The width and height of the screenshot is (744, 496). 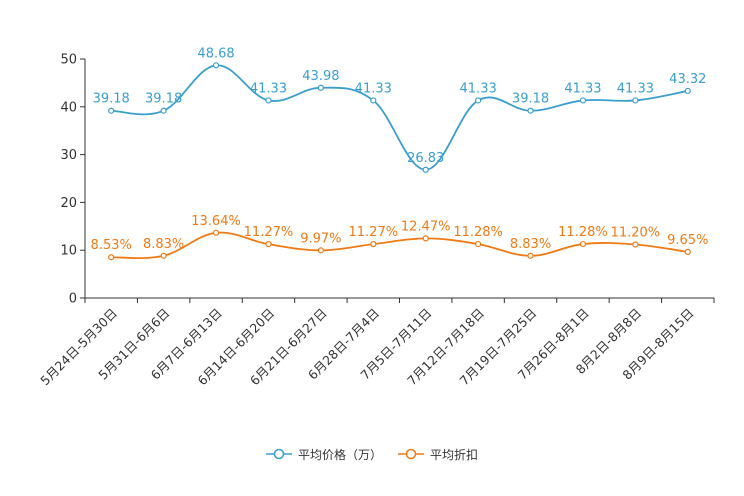 What do you see at coordinates (339, 454) in the screenshot?
I see `legend-label-price: 平均价格（万）` at bounding box center [339, 454].